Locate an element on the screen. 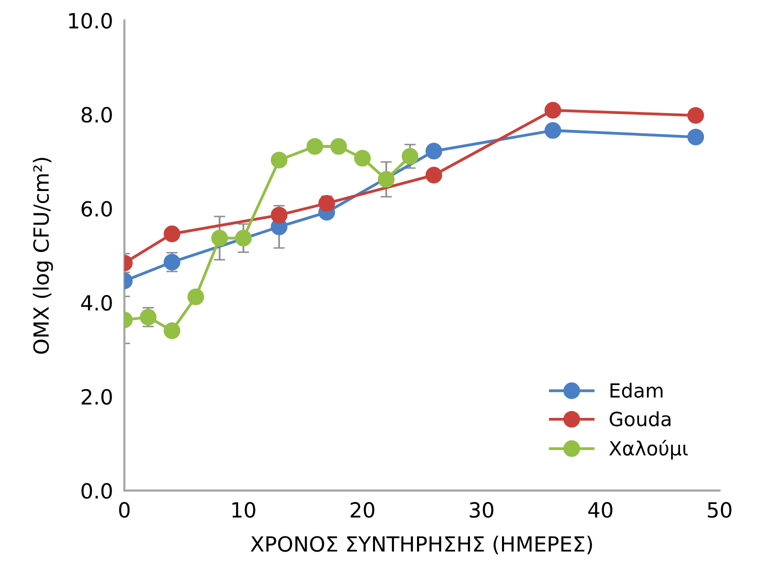 This screenshot has height=584, width=763. legend-label: Χαλούμι is located at coordinates (648, 450).